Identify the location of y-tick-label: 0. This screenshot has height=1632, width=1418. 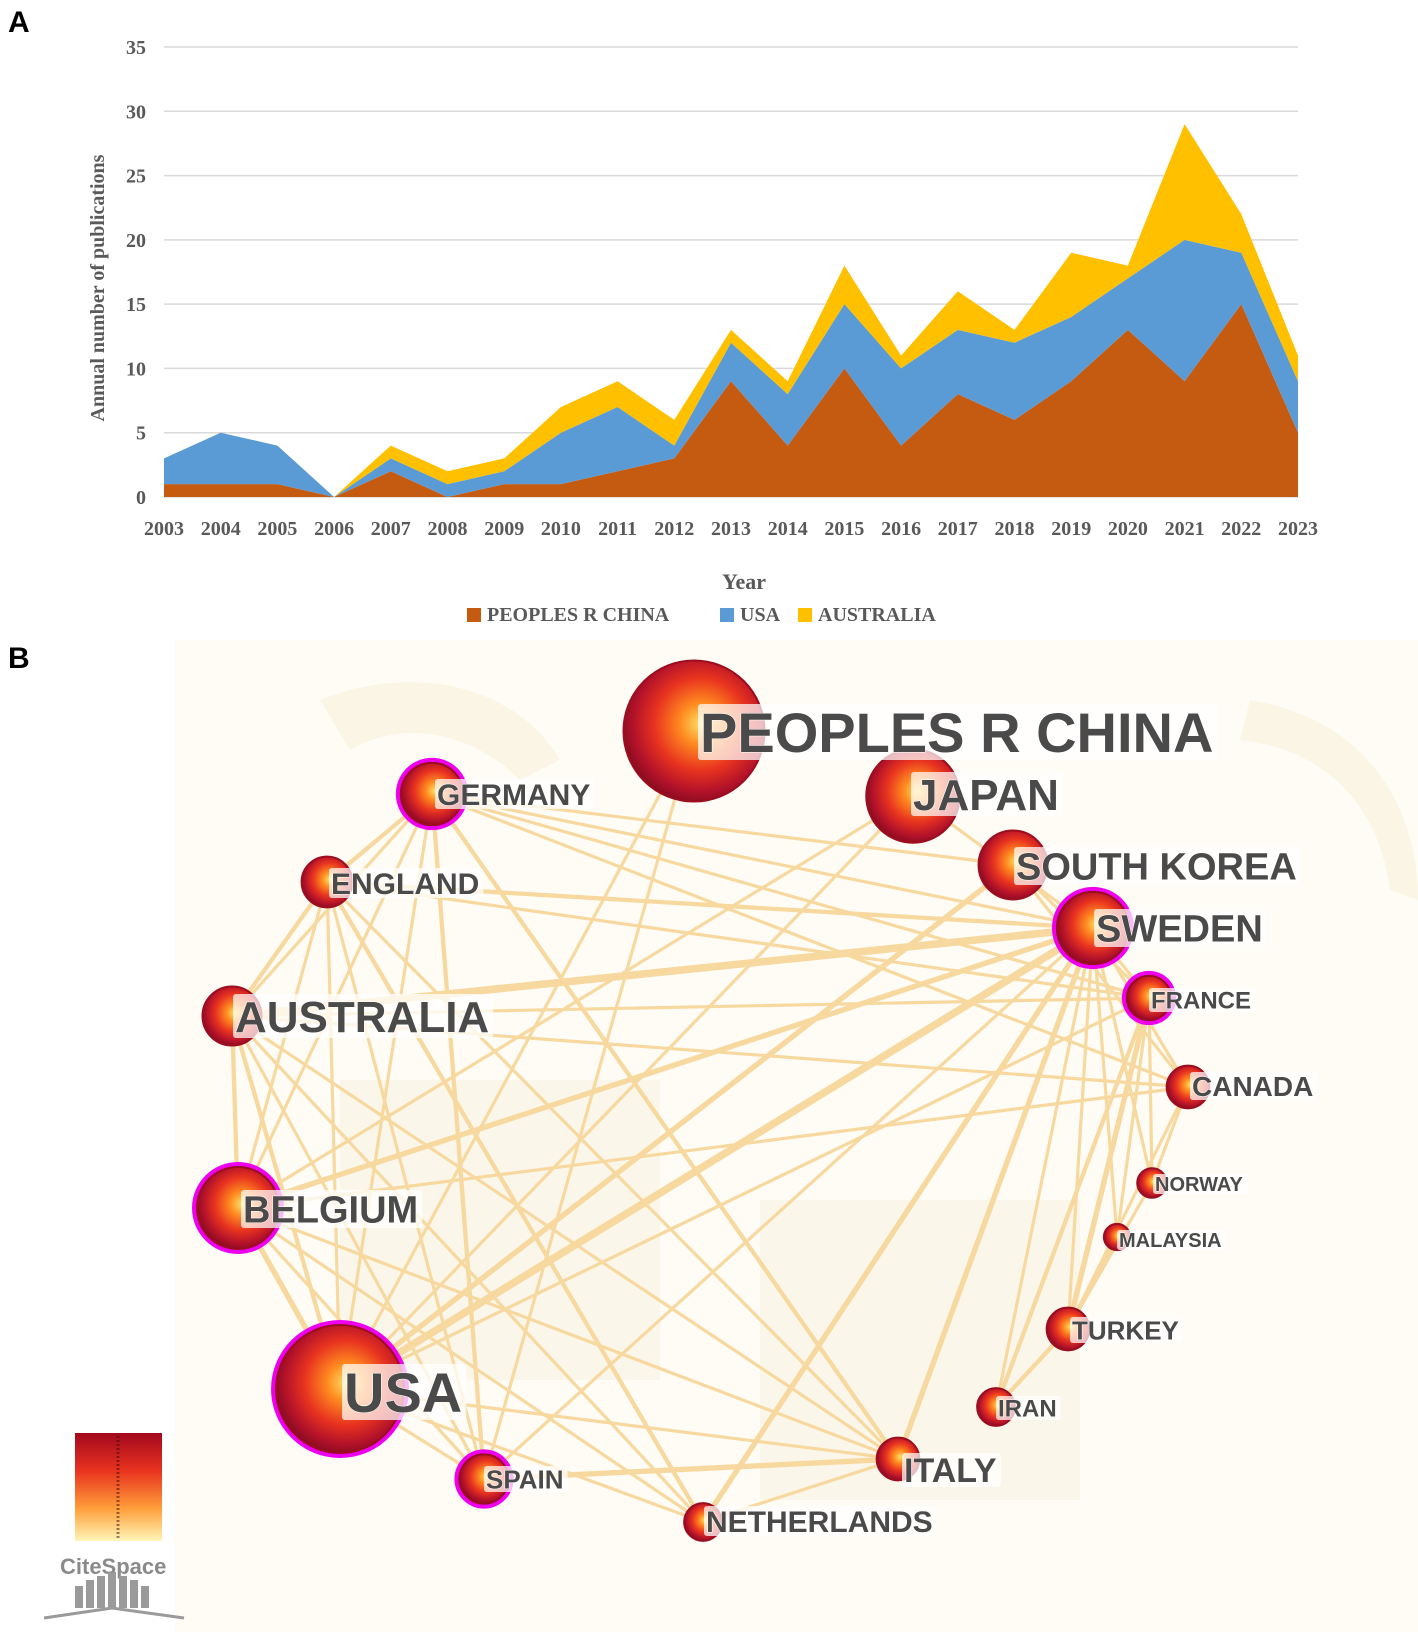
(141, 498).